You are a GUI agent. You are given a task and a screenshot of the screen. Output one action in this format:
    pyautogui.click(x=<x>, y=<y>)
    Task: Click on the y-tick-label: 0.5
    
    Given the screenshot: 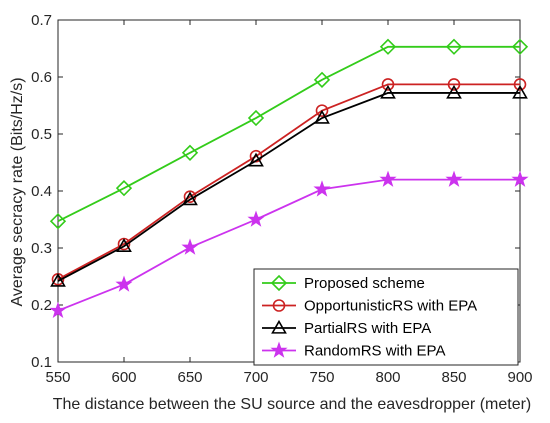 What is the action you would take?
    pyautogui.click(x=41, y=134)
    